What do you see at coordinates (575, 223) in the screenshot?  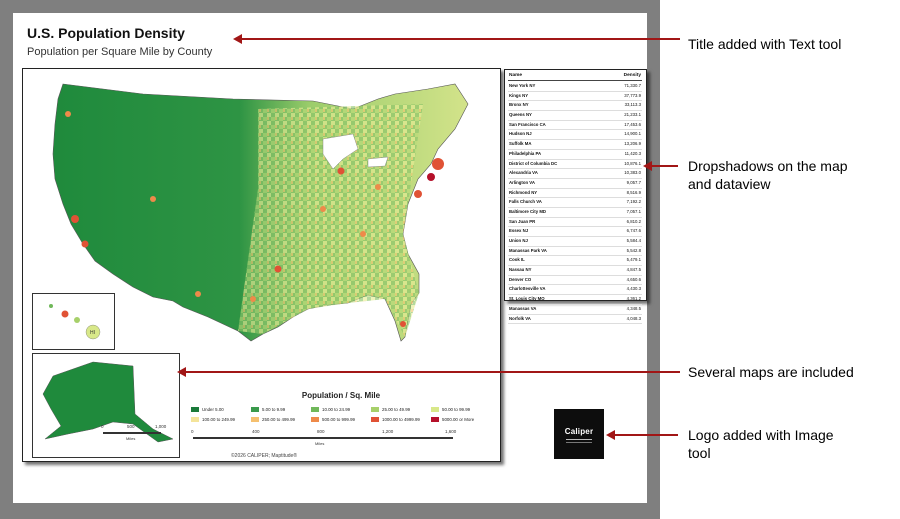 I see `table-row: San Juan PR 6,810.2` at bounding box center [575, 223].